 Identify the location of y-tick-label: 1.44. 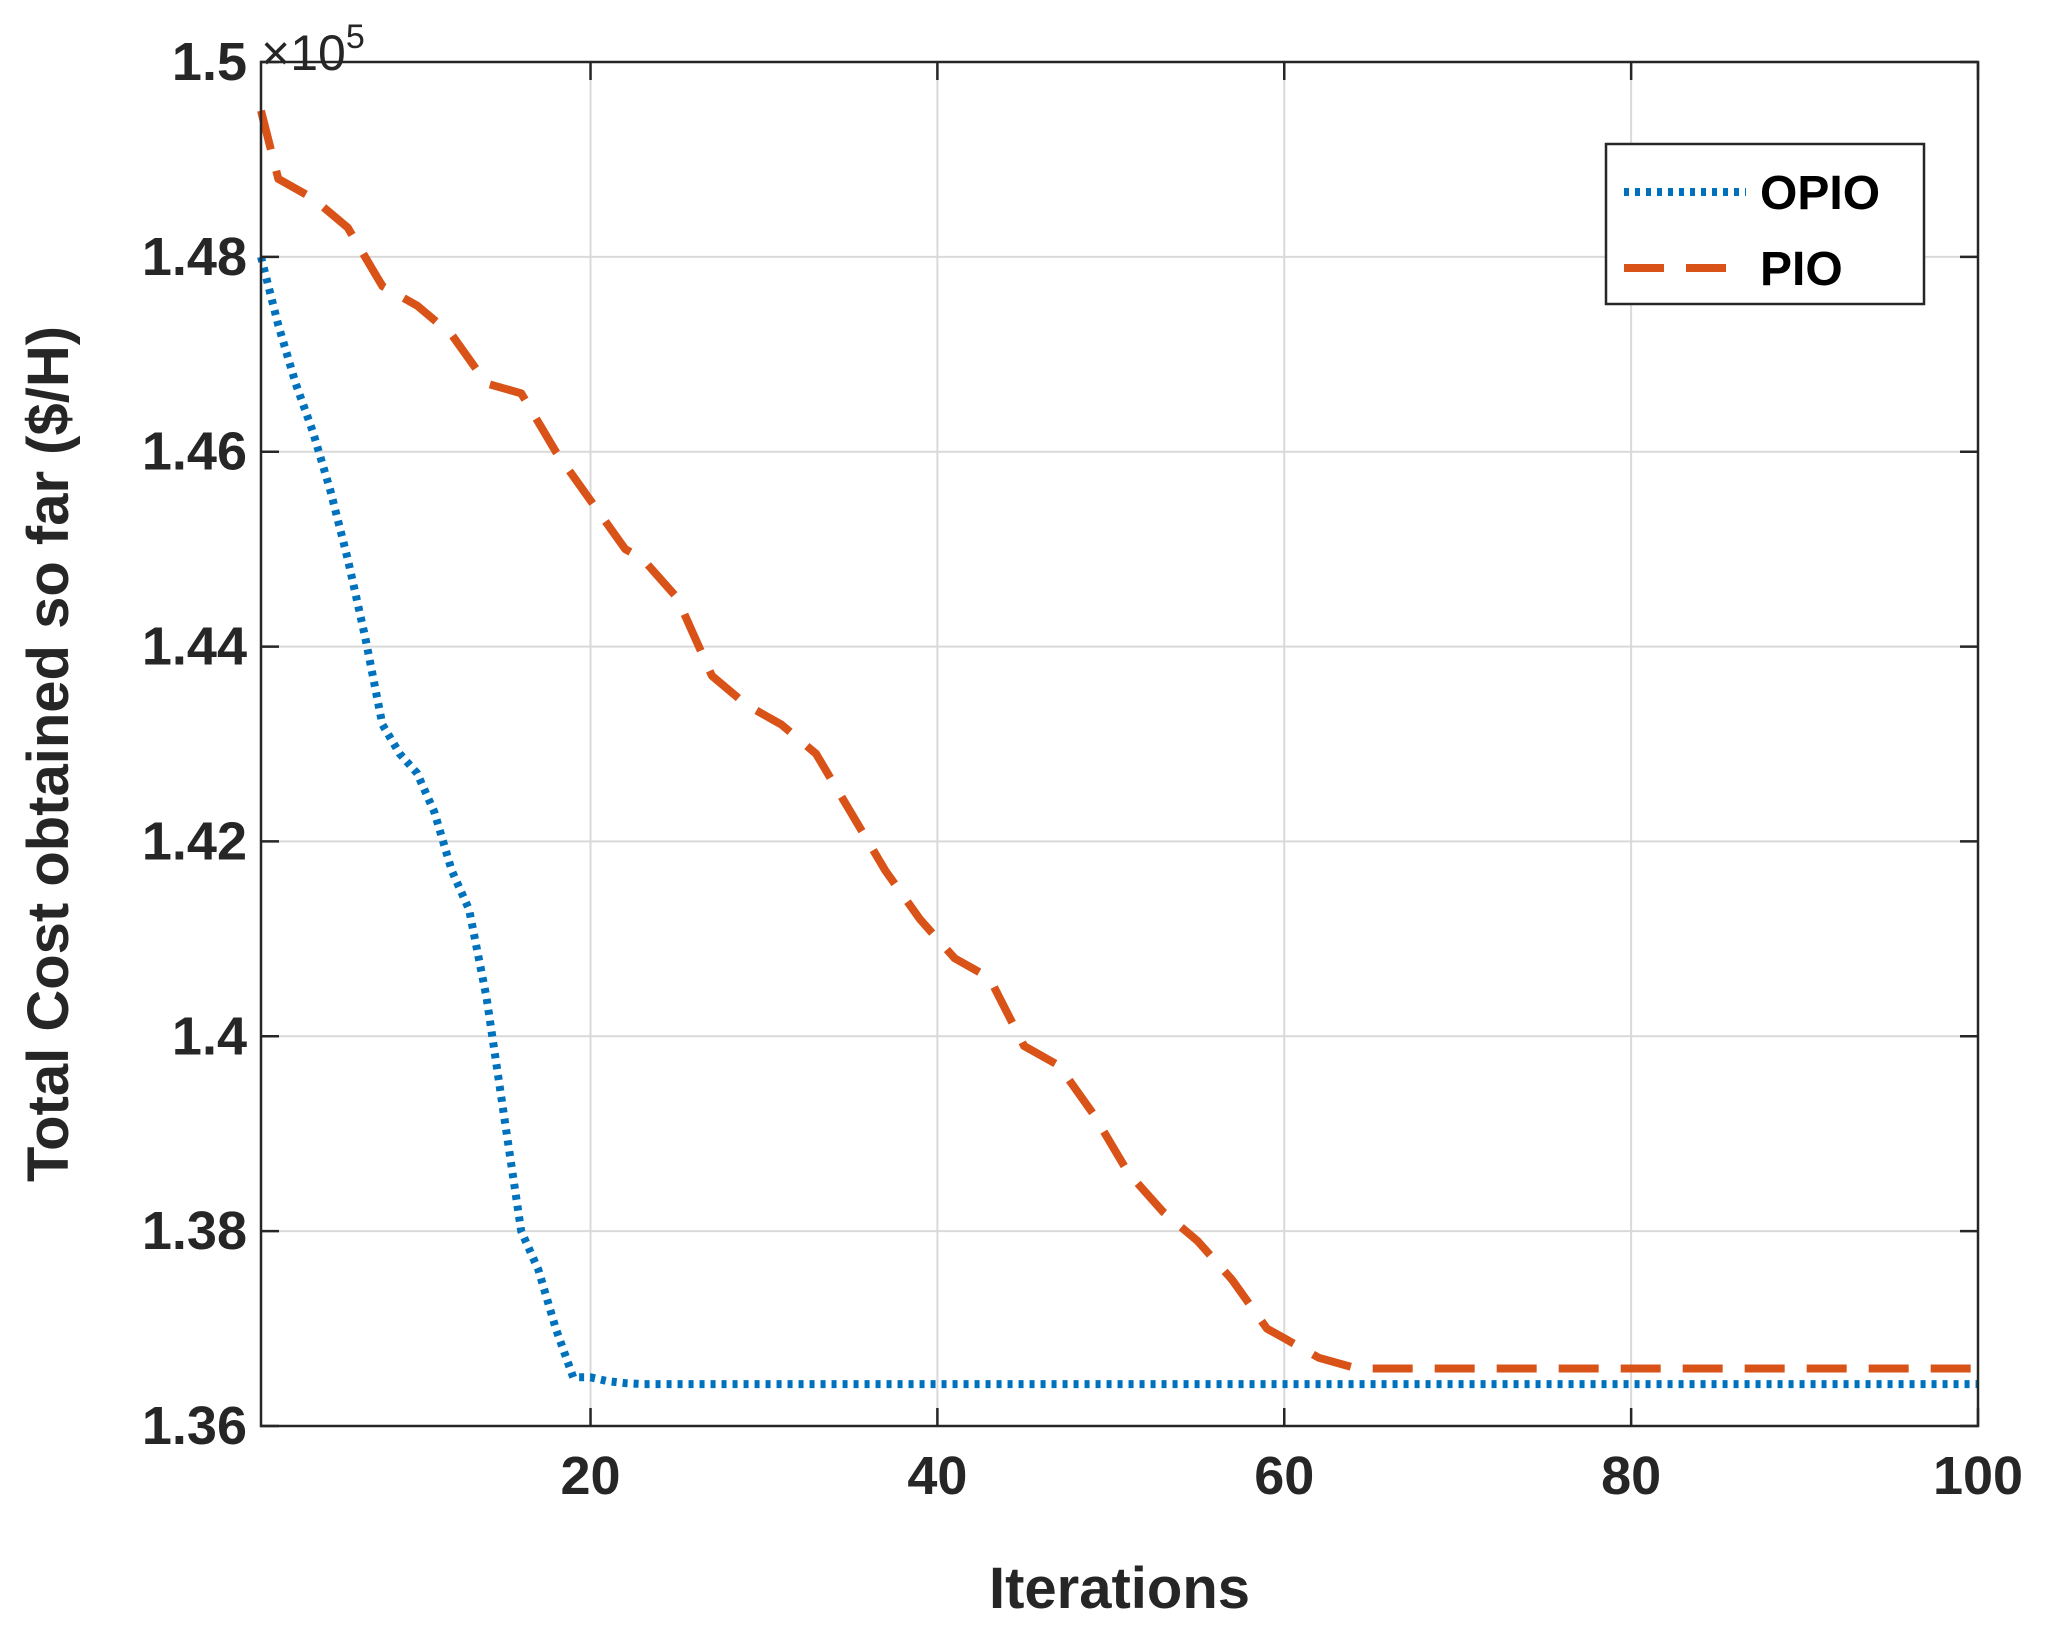
(194, 647).